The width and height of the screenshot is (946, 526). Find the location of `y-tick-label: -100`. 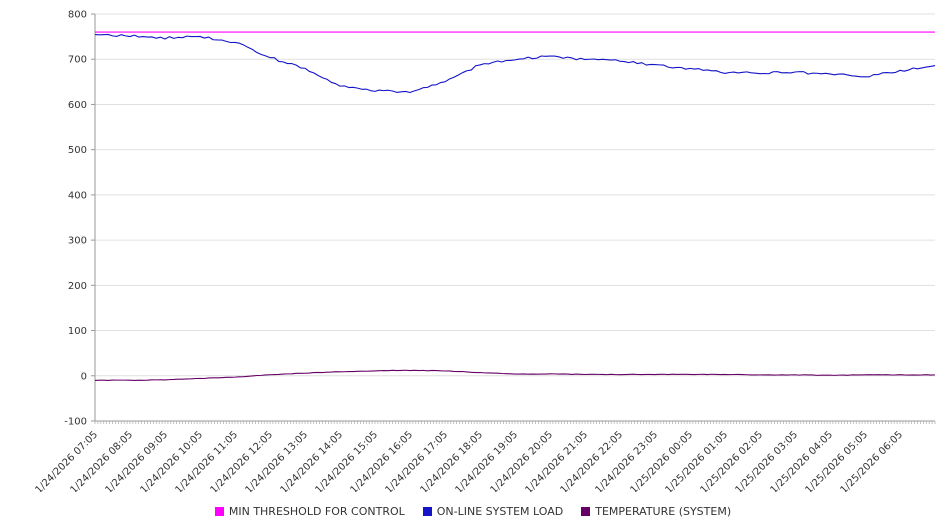

y-tick-label: -100 is located at coordinates (75, 422).